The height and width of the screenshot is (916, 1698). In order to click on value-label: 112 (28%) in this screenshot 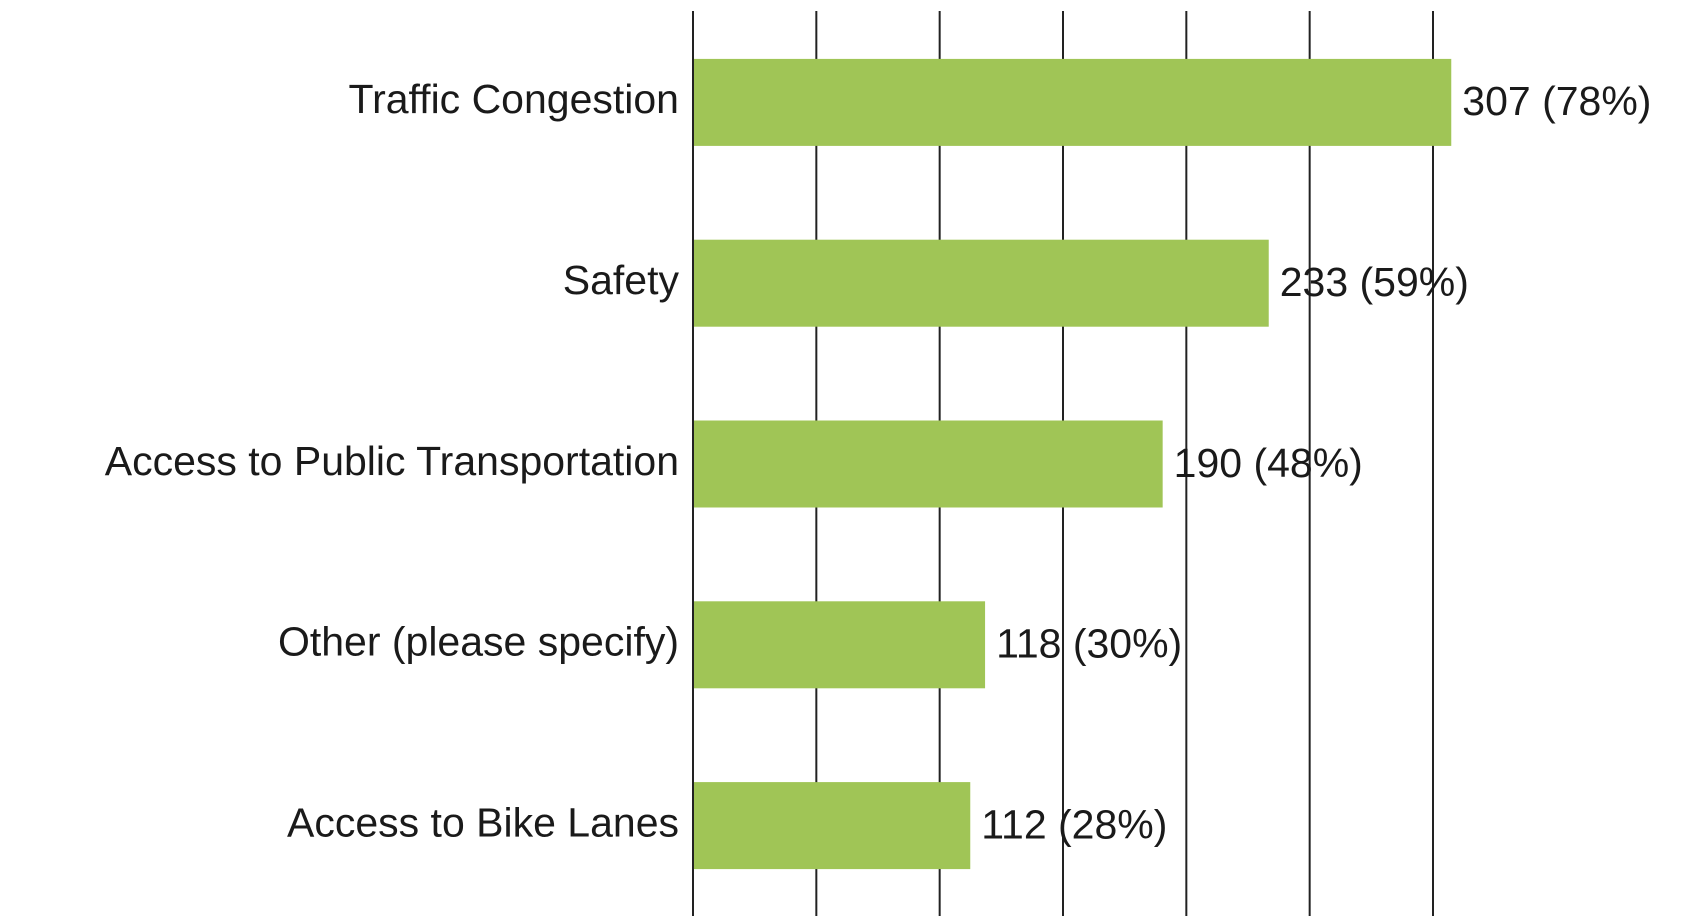, I will do `click(1074, 824)`.